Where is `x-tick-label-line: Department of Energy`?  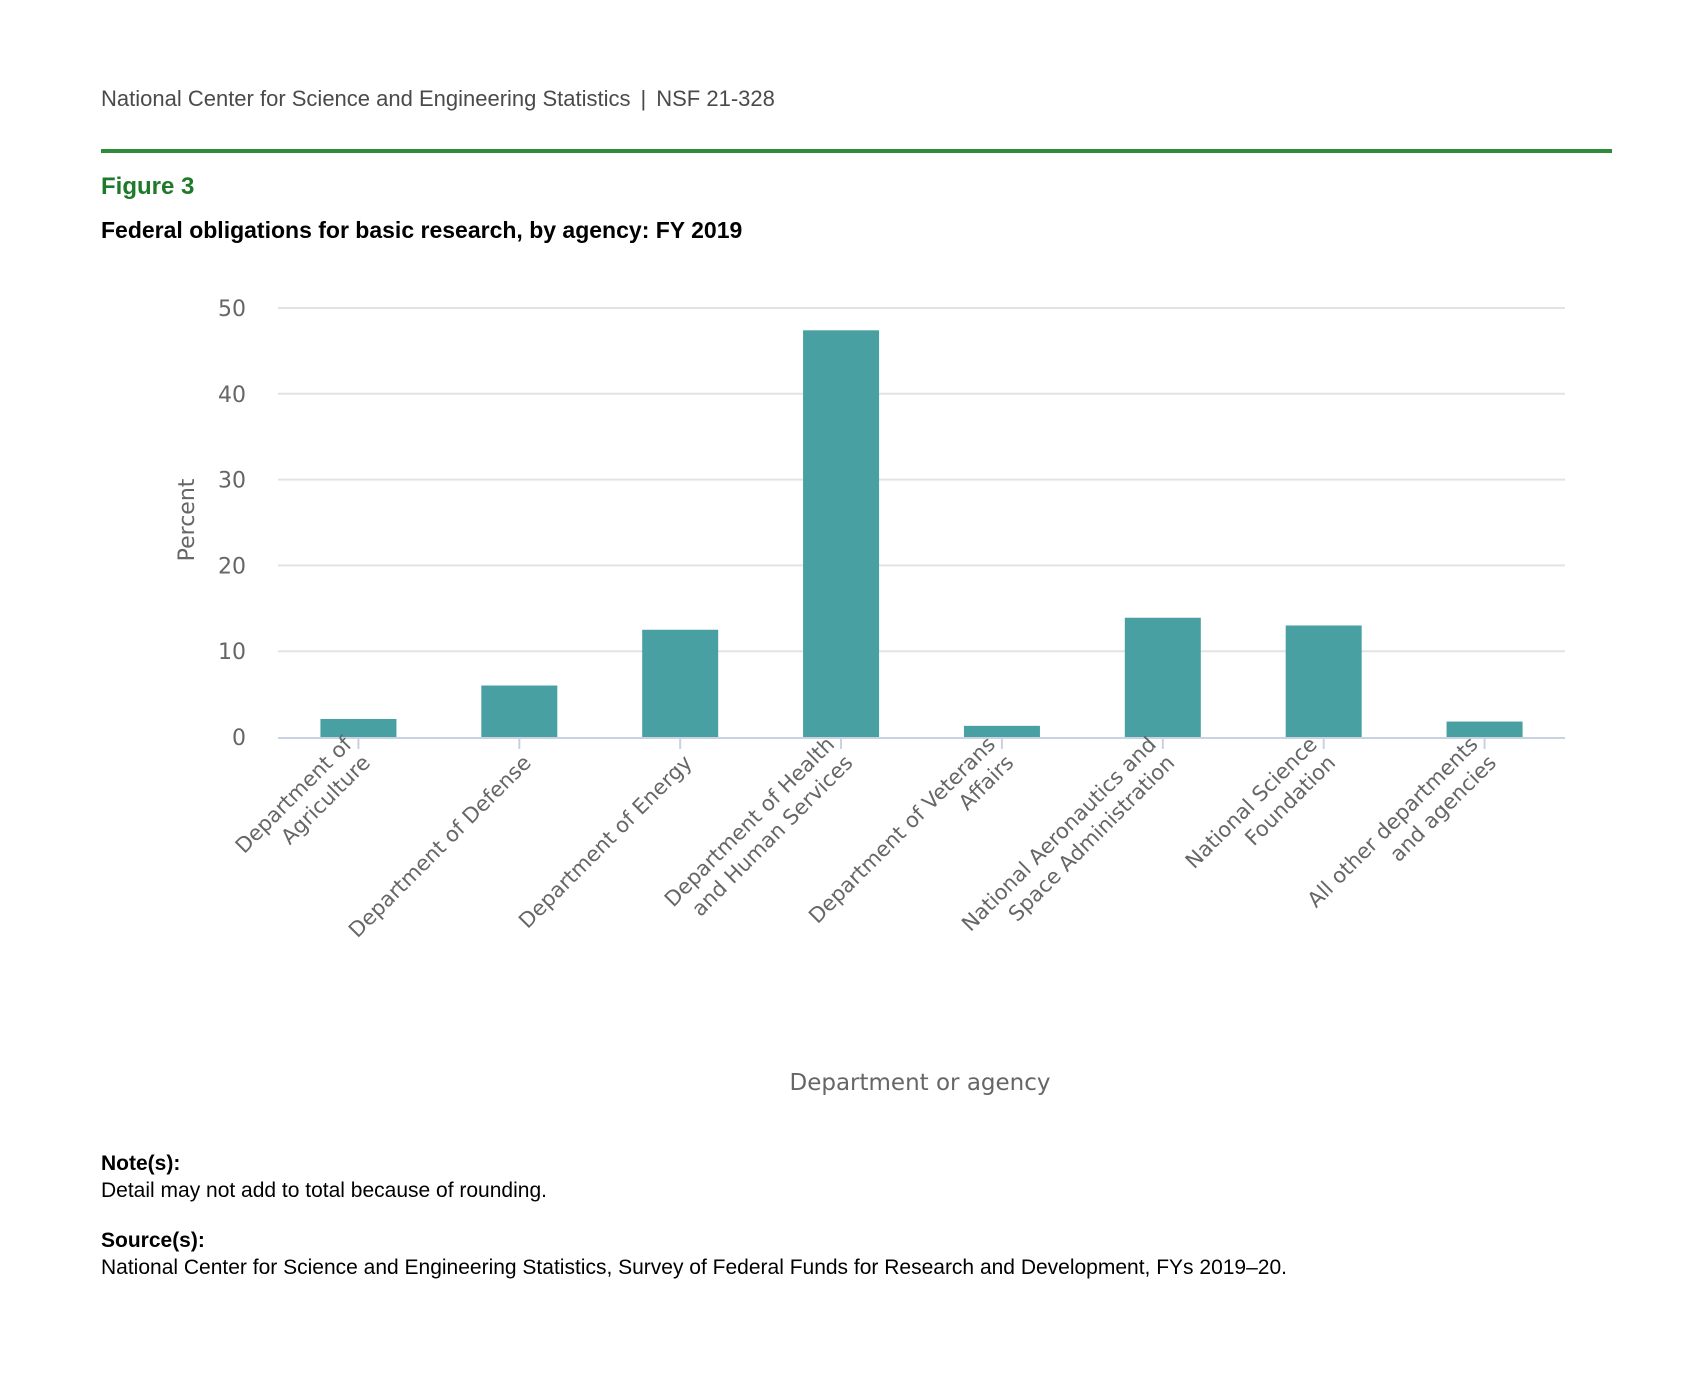
x-tick-label-line: Department of Energy is located at coordinates (605, 842).